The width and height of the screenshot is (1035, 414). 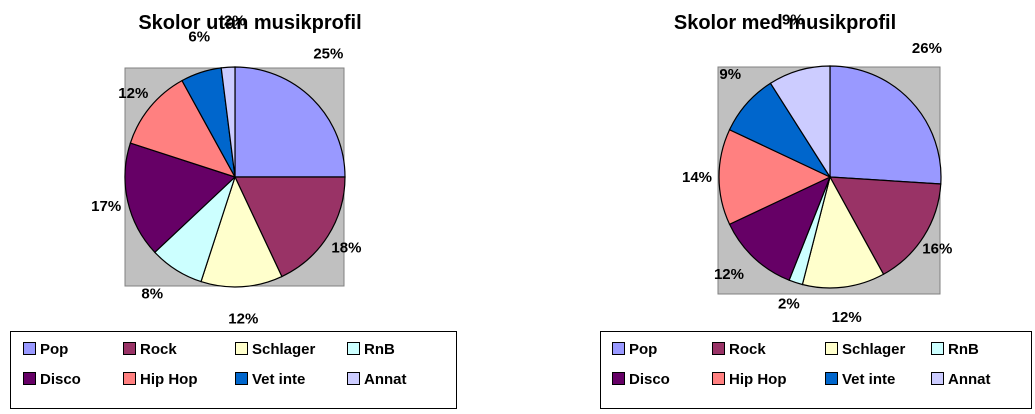 I want to click on chart-title: Skolor utan musikprofil, so click(x=250, y=23).